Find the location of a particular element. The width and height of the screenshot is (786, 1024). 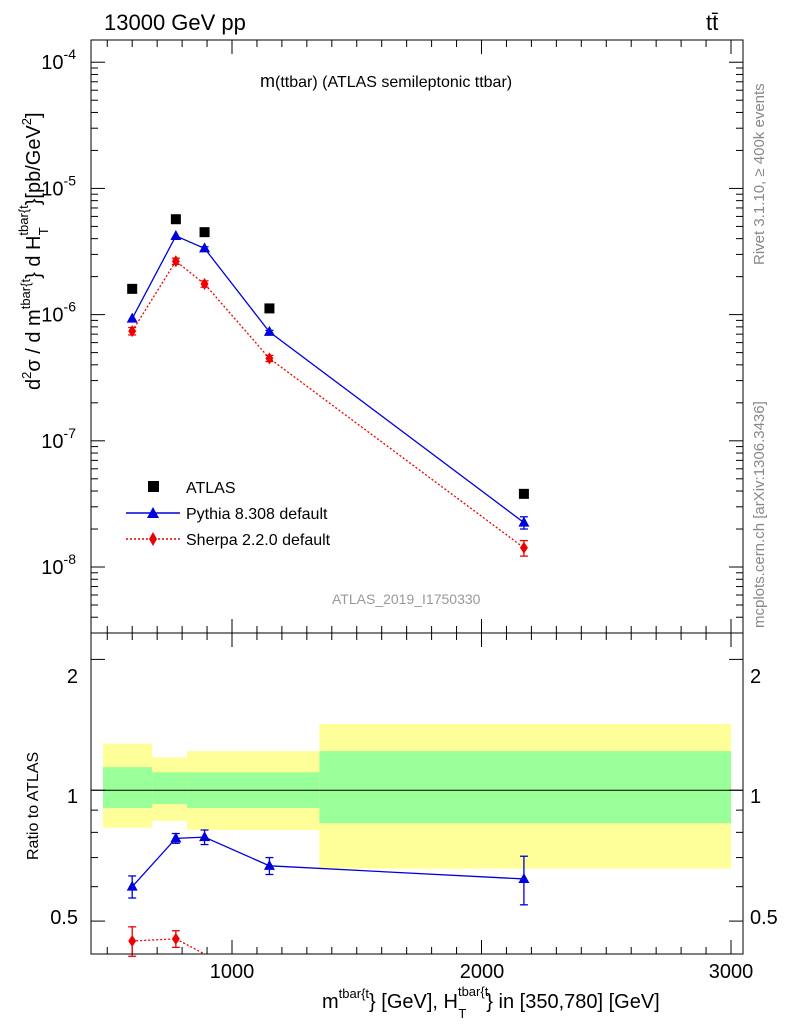

legend-marker-atlas is located at coordinates (153, 486).